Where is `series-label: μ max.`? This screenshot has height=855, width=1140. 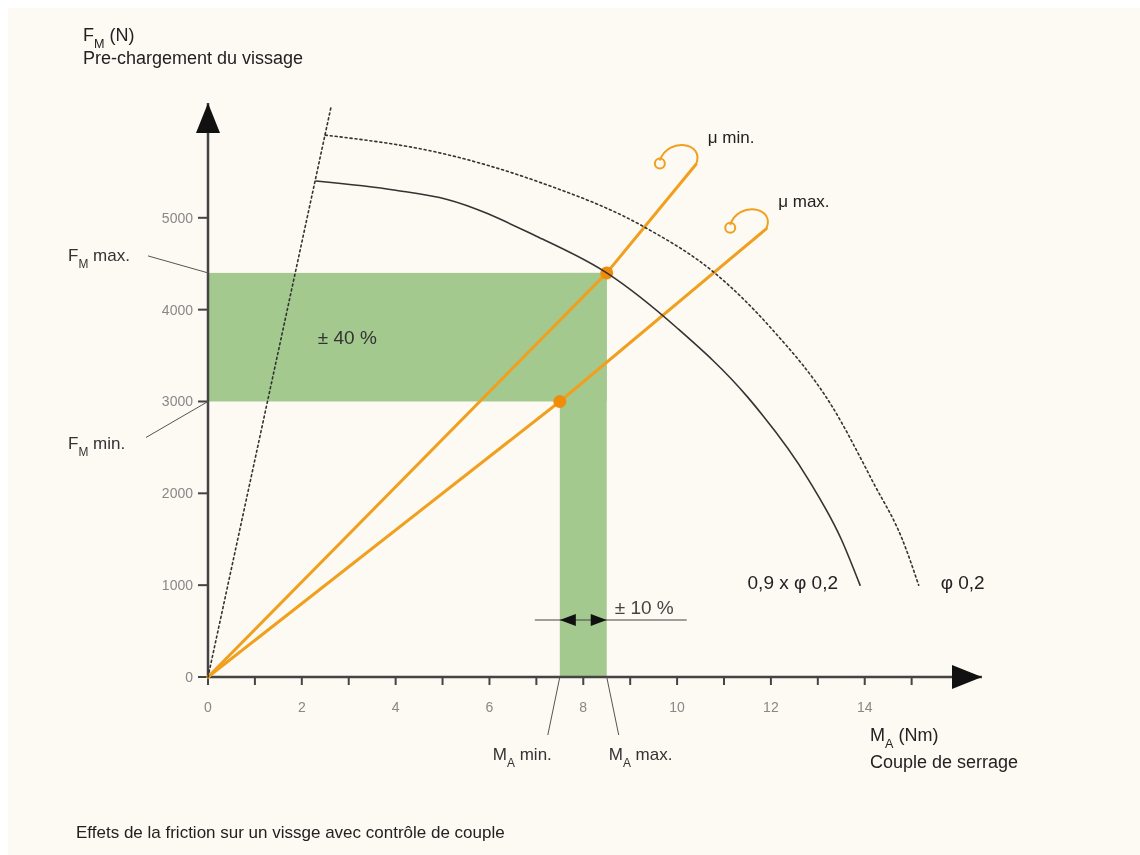
series-label: μ max. is located at coordinates (804, 201).